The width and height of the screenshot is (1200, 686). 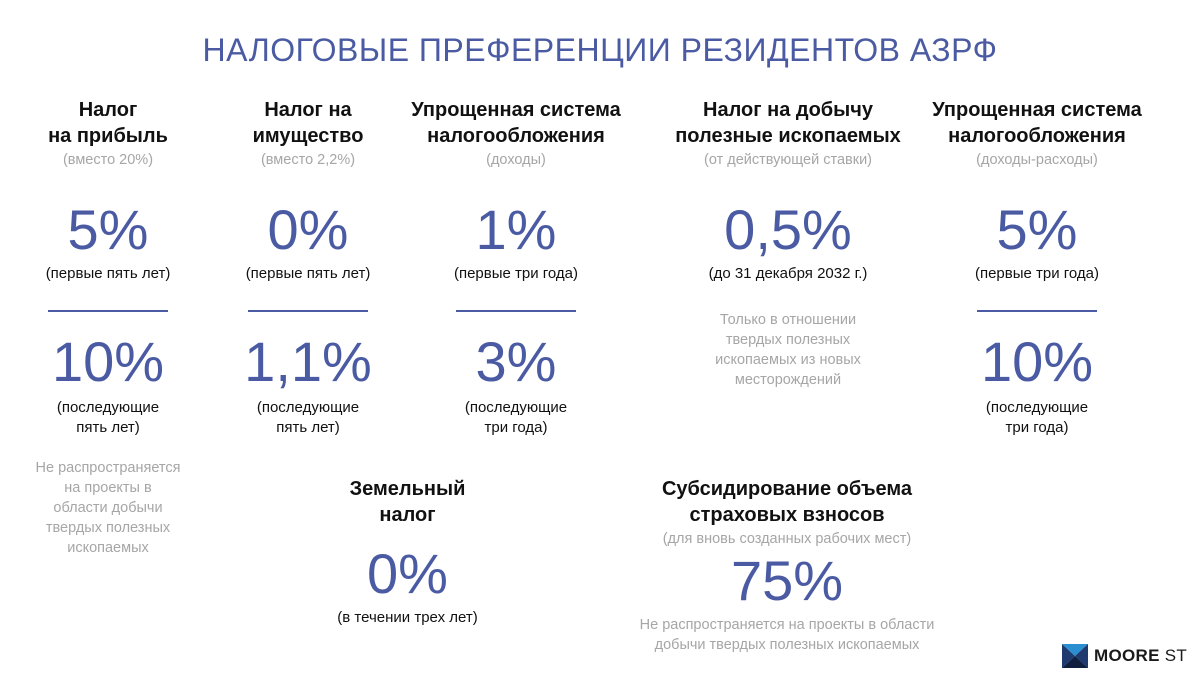 What do you see at coordinates (516, 273) in the screenshot?
I see `simplified-income-first-period: (первые три года)` at bounding box center [516, 273].